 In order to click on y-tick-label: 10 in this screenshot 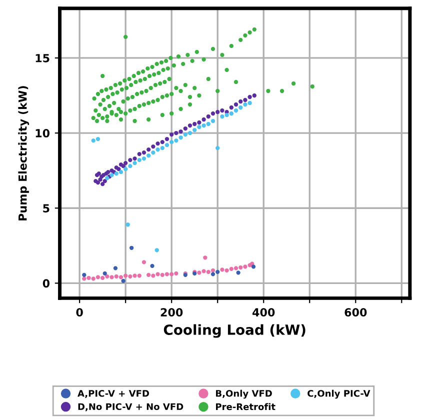, I will do `click(43, 133)`.